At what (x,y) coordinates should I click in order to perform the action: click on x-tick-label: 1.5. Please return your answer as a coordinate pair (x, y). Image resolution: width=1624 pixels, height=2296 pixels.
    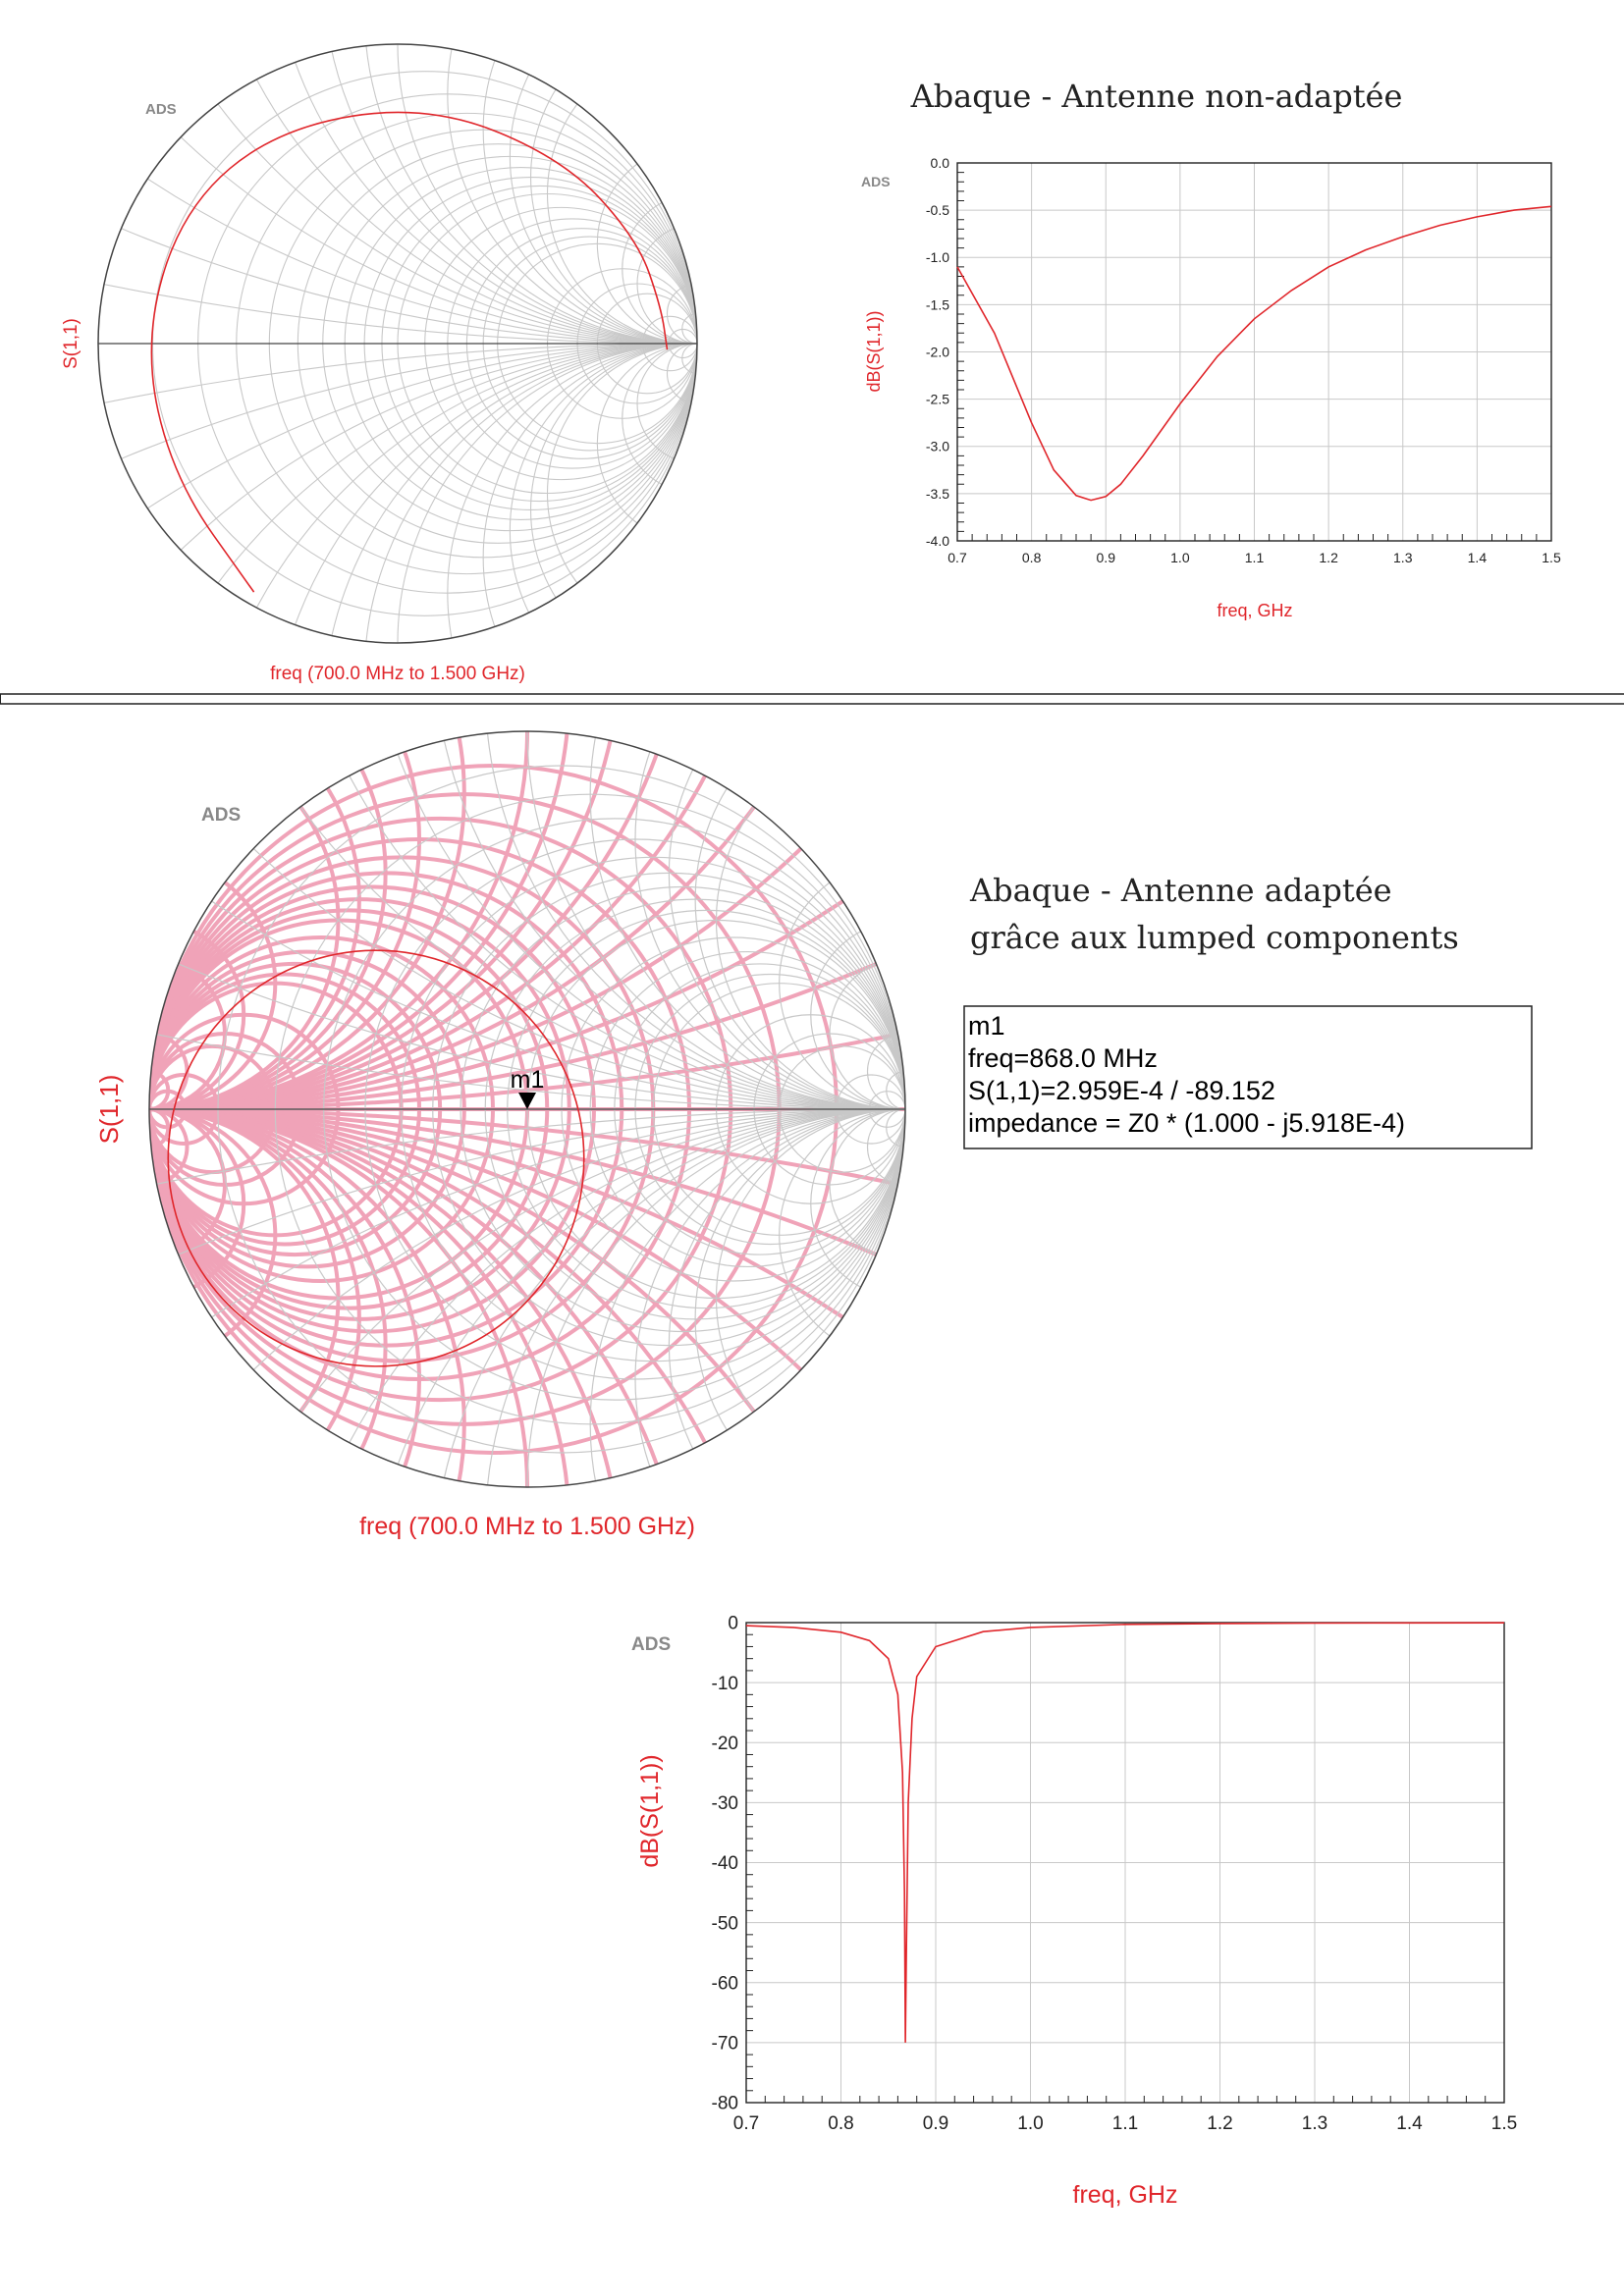
    Looking at the image, I should click on (1504, 2123).